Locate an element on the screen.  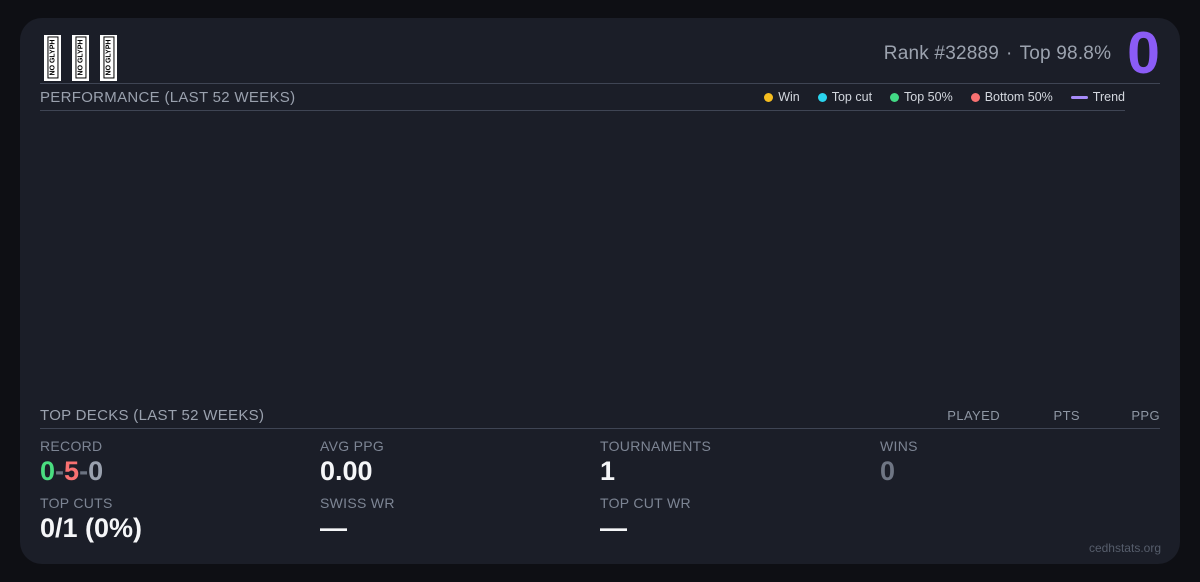
stat-avg-ppg: AVG PPG 0.00 is located at coordinates (460, 462).